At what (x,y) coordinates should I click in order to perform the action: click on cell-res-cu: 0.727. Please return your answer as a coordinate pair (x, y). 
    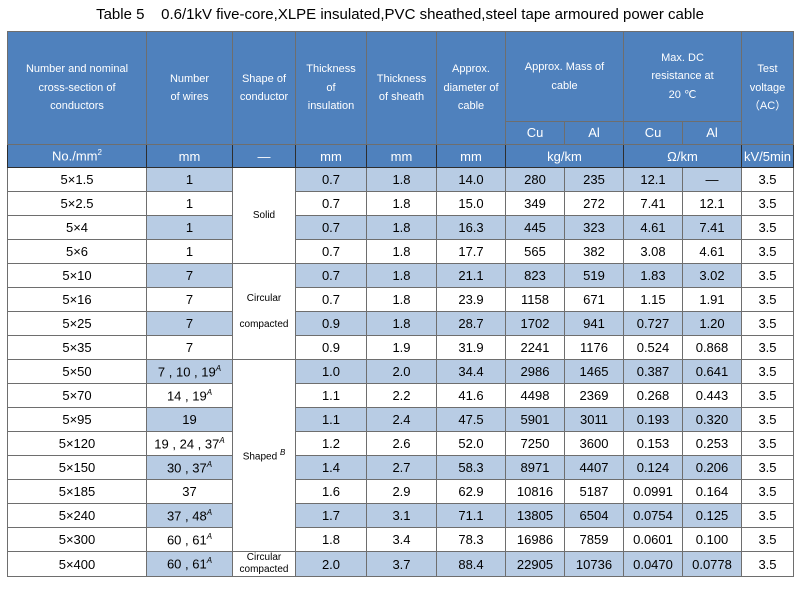
    Looking at the image, I should click on (653, 323).